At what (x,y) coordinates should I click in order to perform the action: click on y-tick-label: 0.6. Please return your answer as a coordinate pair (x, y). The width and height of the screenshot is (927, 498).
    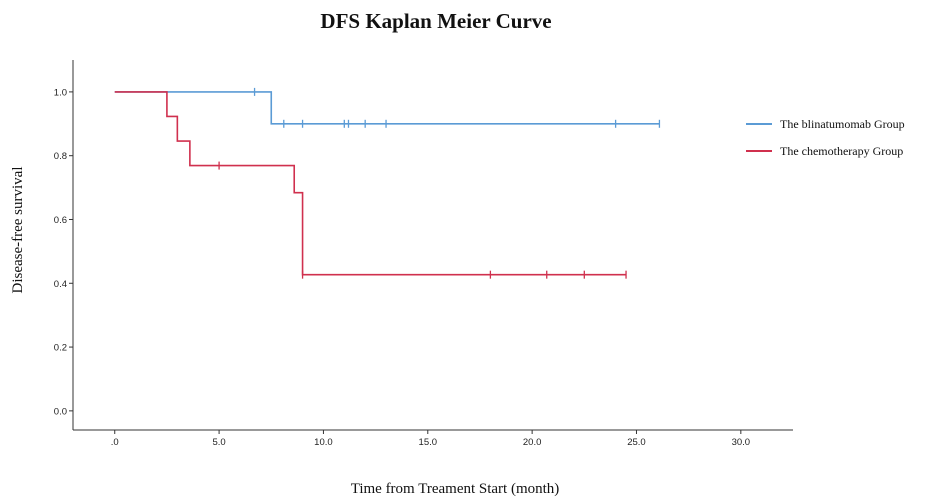
    Looking at the image, I should click on (60, 220).